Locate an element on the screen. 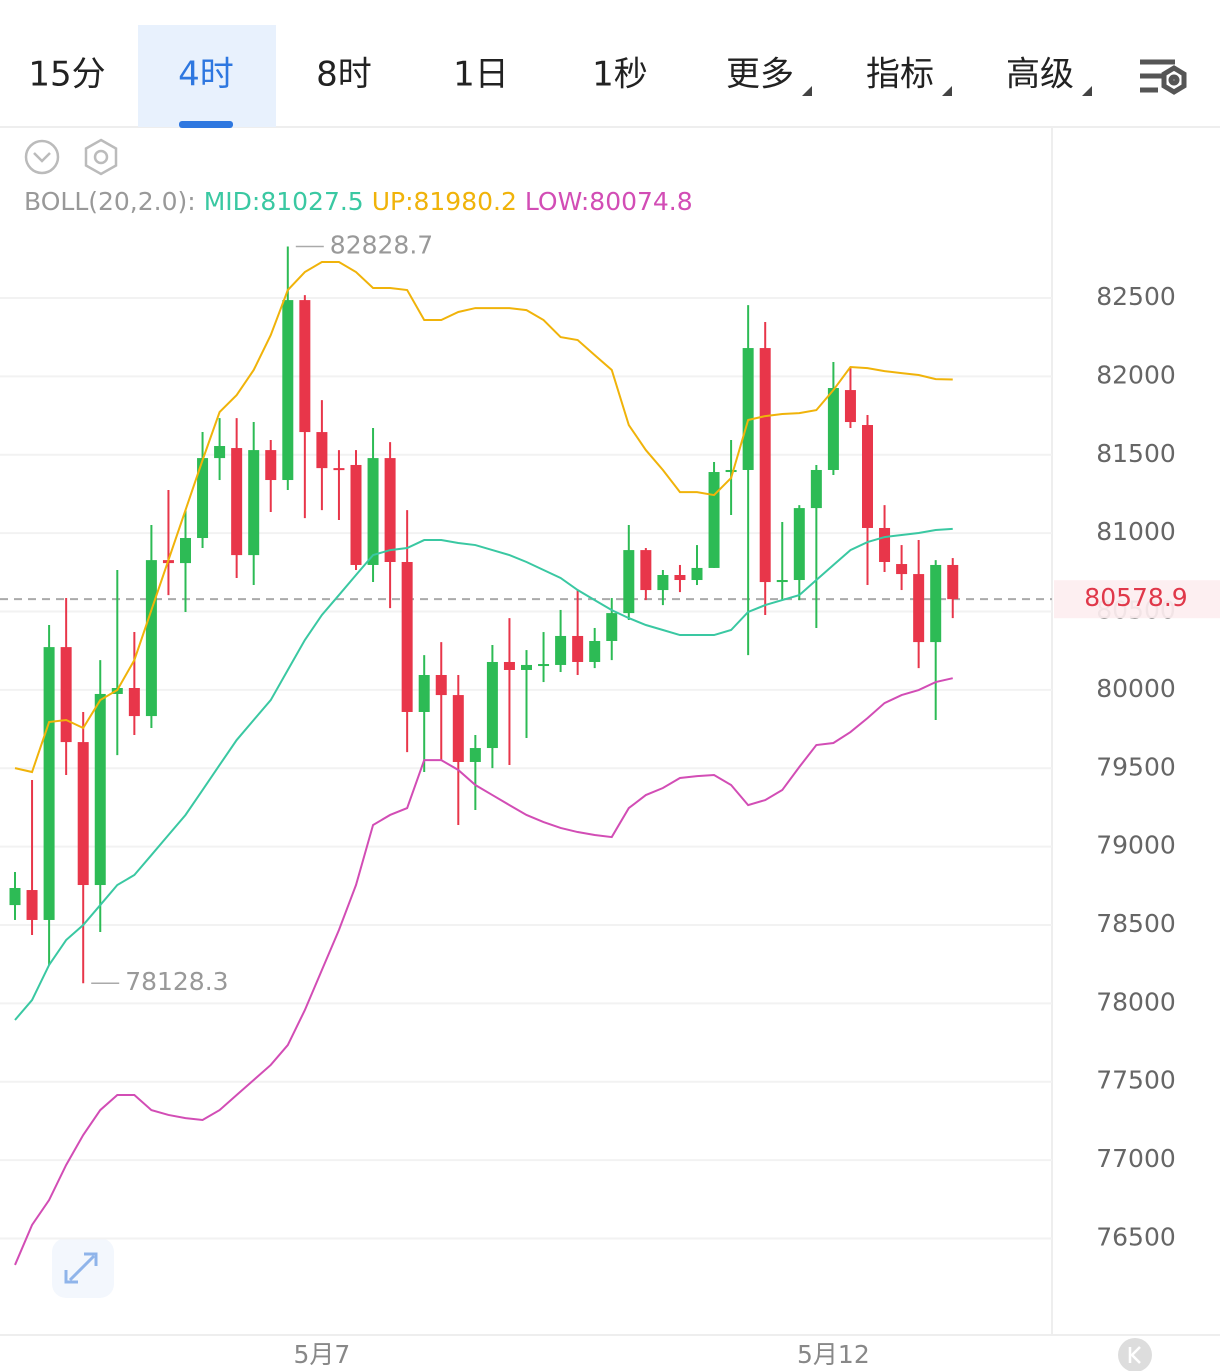 The image size is (1220, 1371). x-tick-label: 5月12 is located at coordinates (833, 1354).